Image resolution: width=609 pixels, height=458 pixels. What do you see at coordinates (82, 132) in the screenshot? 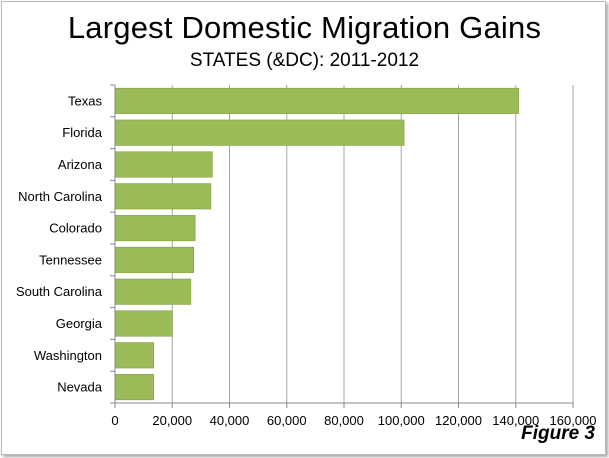
I see `category-label: Florida` at bounding box center [82, 132].